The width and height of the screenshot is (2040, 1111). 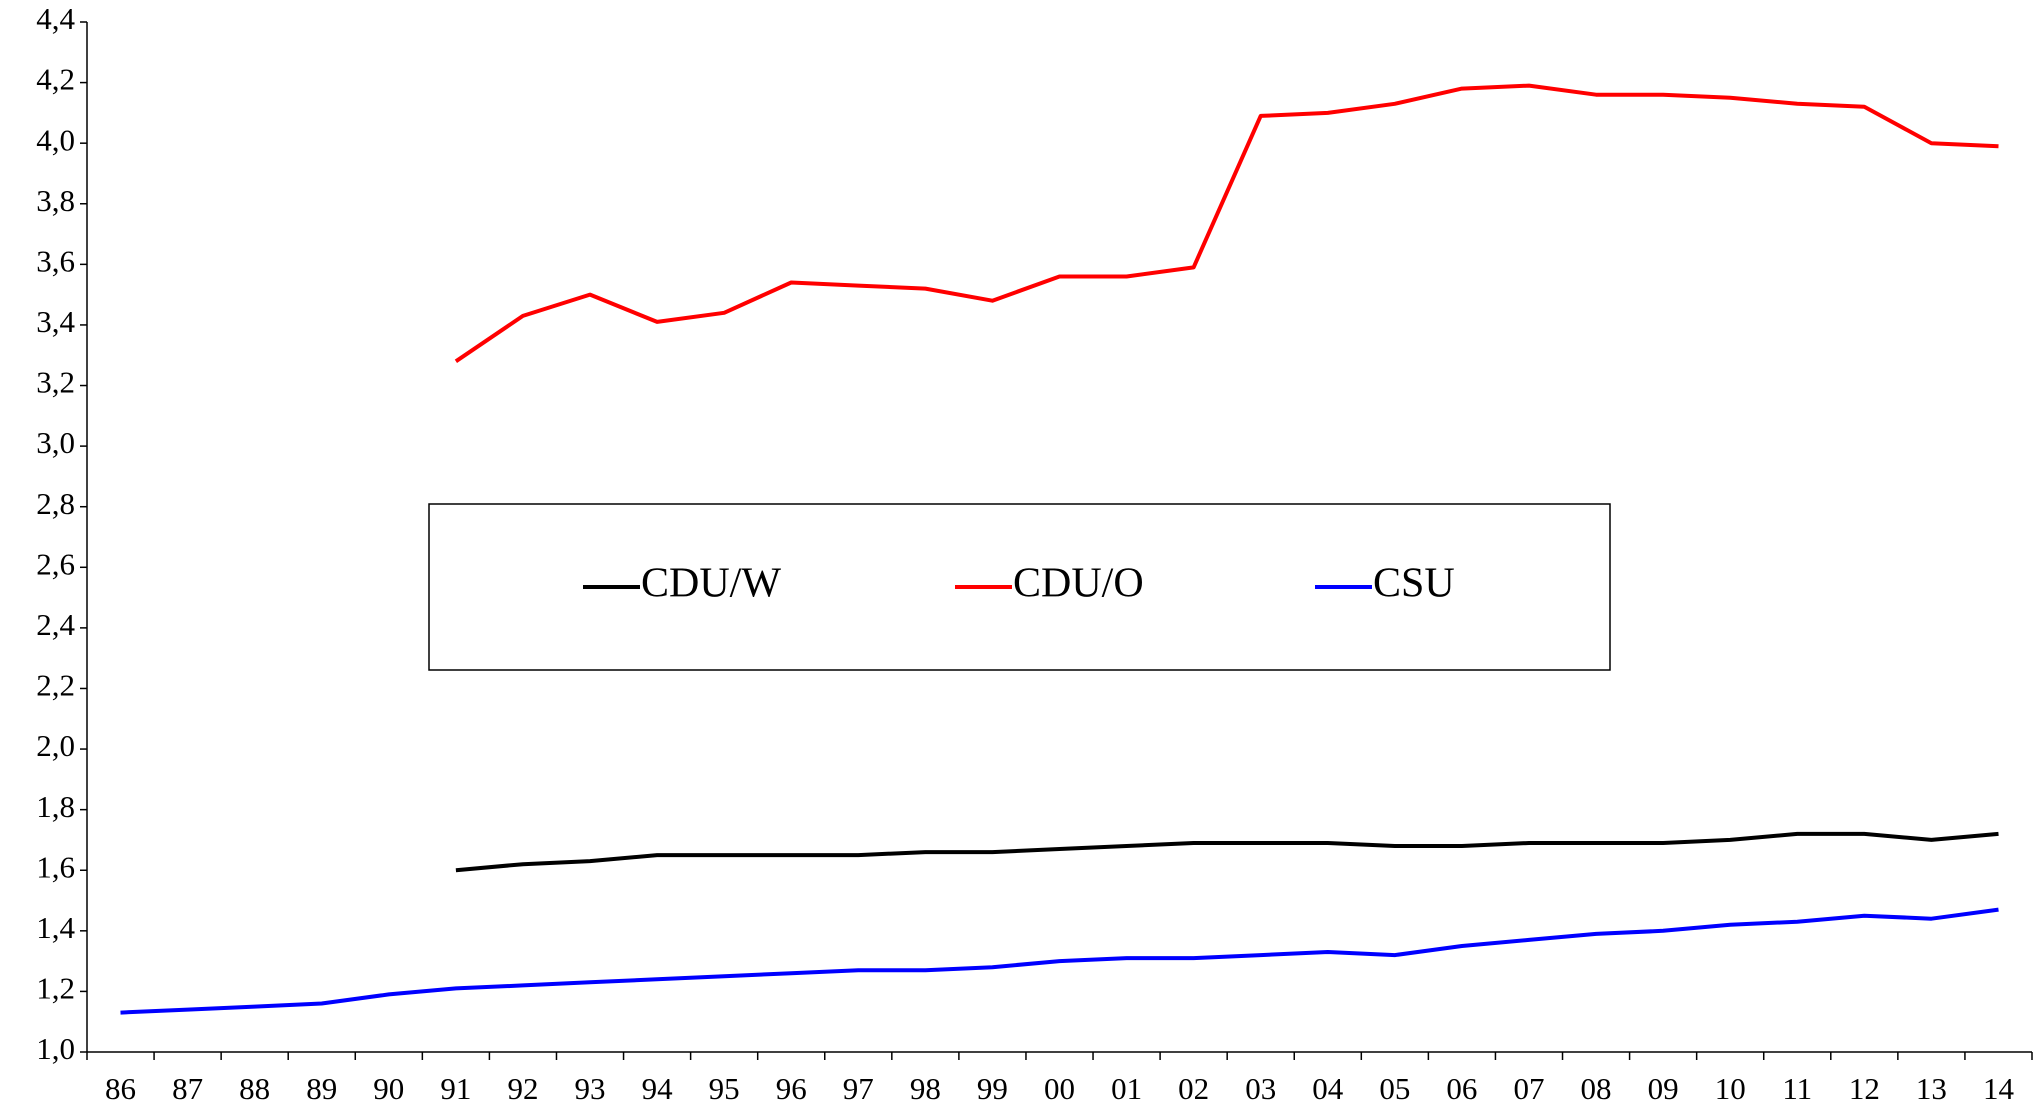 What do you see at coordinates (55, 988) in the screenshot?
I see `y-tick-label: 1,2` at bounding box center [55, 988].